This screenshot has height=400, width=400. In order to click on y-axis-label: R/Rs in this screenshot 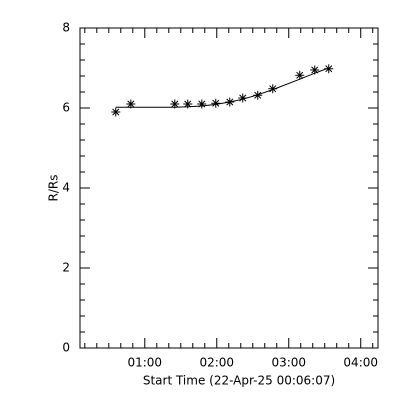, I will do `click(54, 188)`.